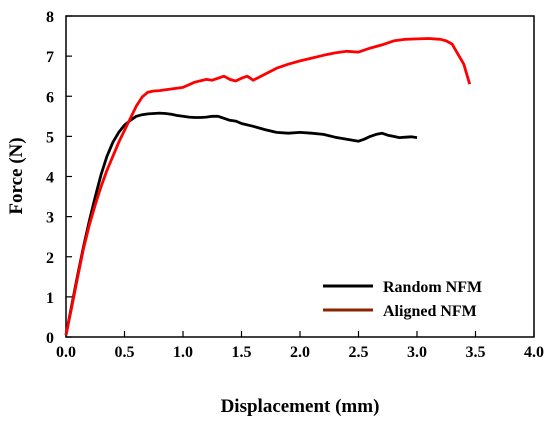 Image resolution: width=550 pixels, height=422 pixels. Describe the element at coordinates (402, 299) in the screenshot. I see `legend: Random NFM Aligned NFM` at that location.